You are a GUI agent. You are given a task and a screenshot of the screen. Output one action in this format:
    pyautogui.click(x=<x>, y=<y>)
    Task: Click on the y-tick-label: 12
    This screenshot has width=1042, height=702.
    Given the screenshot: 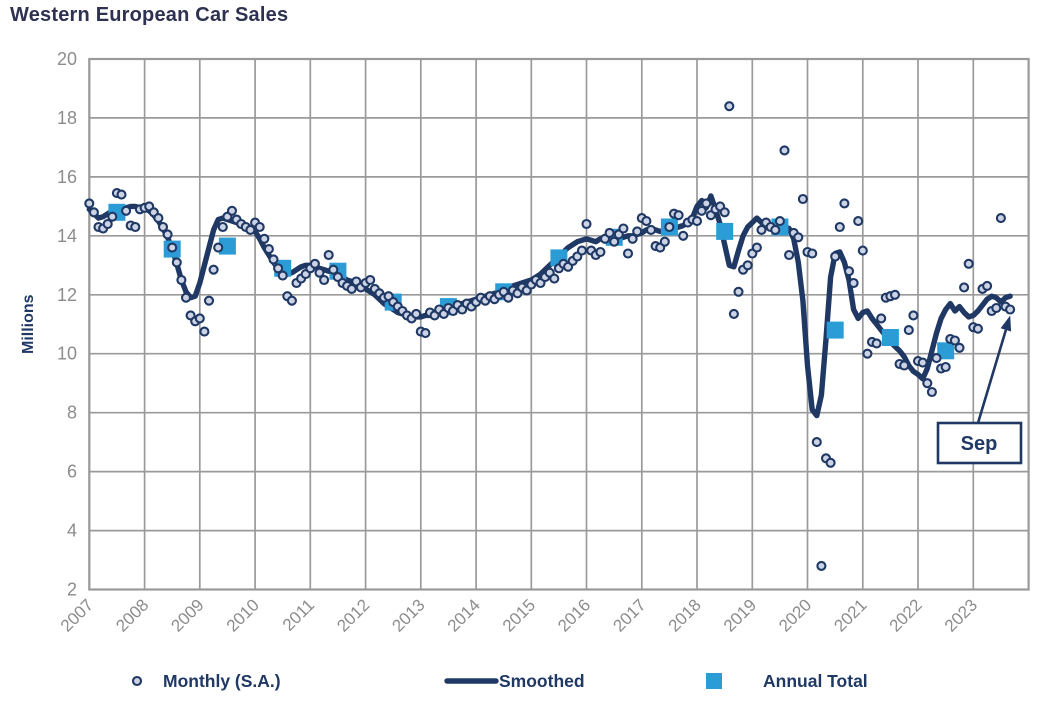 What is the action you would take?
    pyautogui.click(x=67, y=295)
    